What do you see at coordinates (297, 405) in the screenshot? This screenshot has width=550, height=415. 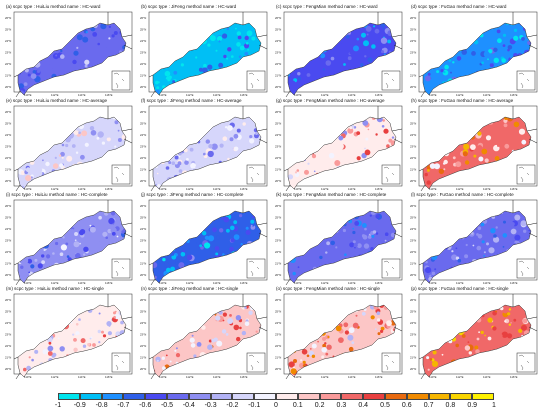 I see `colorbar-label: 0.1` at bounding box center [297, 405].